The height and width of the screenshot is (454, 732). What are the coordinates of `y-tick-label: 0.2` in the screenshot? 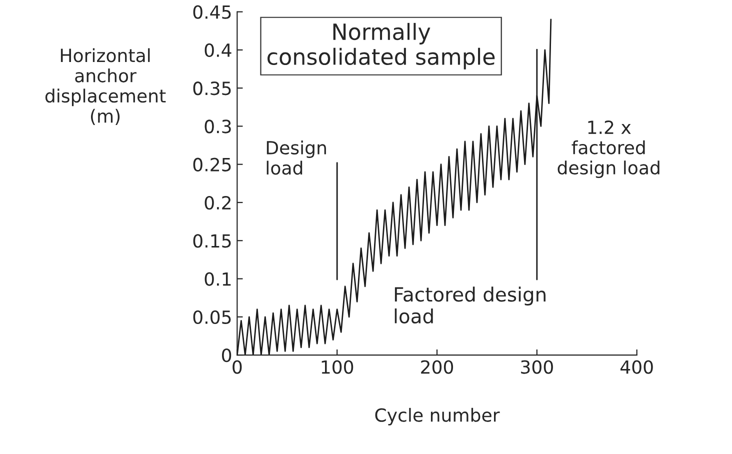 It's located at (217, 203).